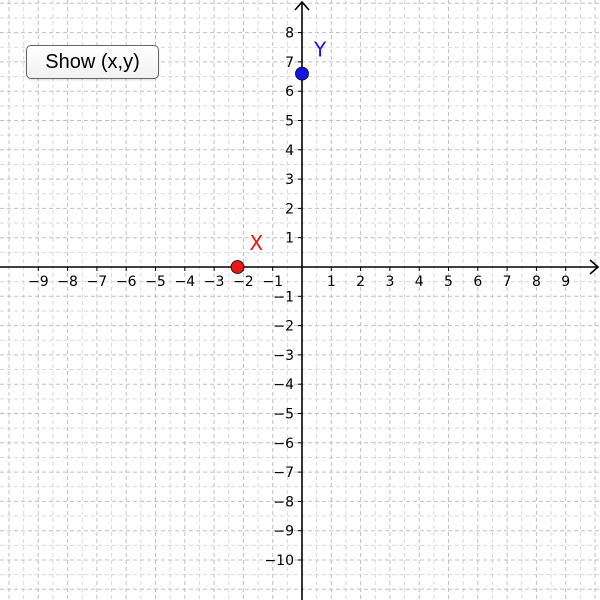 The width and height of the screenshot is (600, 600). Describe the element at coordinates (97, 282) in the screenshot. I see `x-tick-label: −7` at that location.